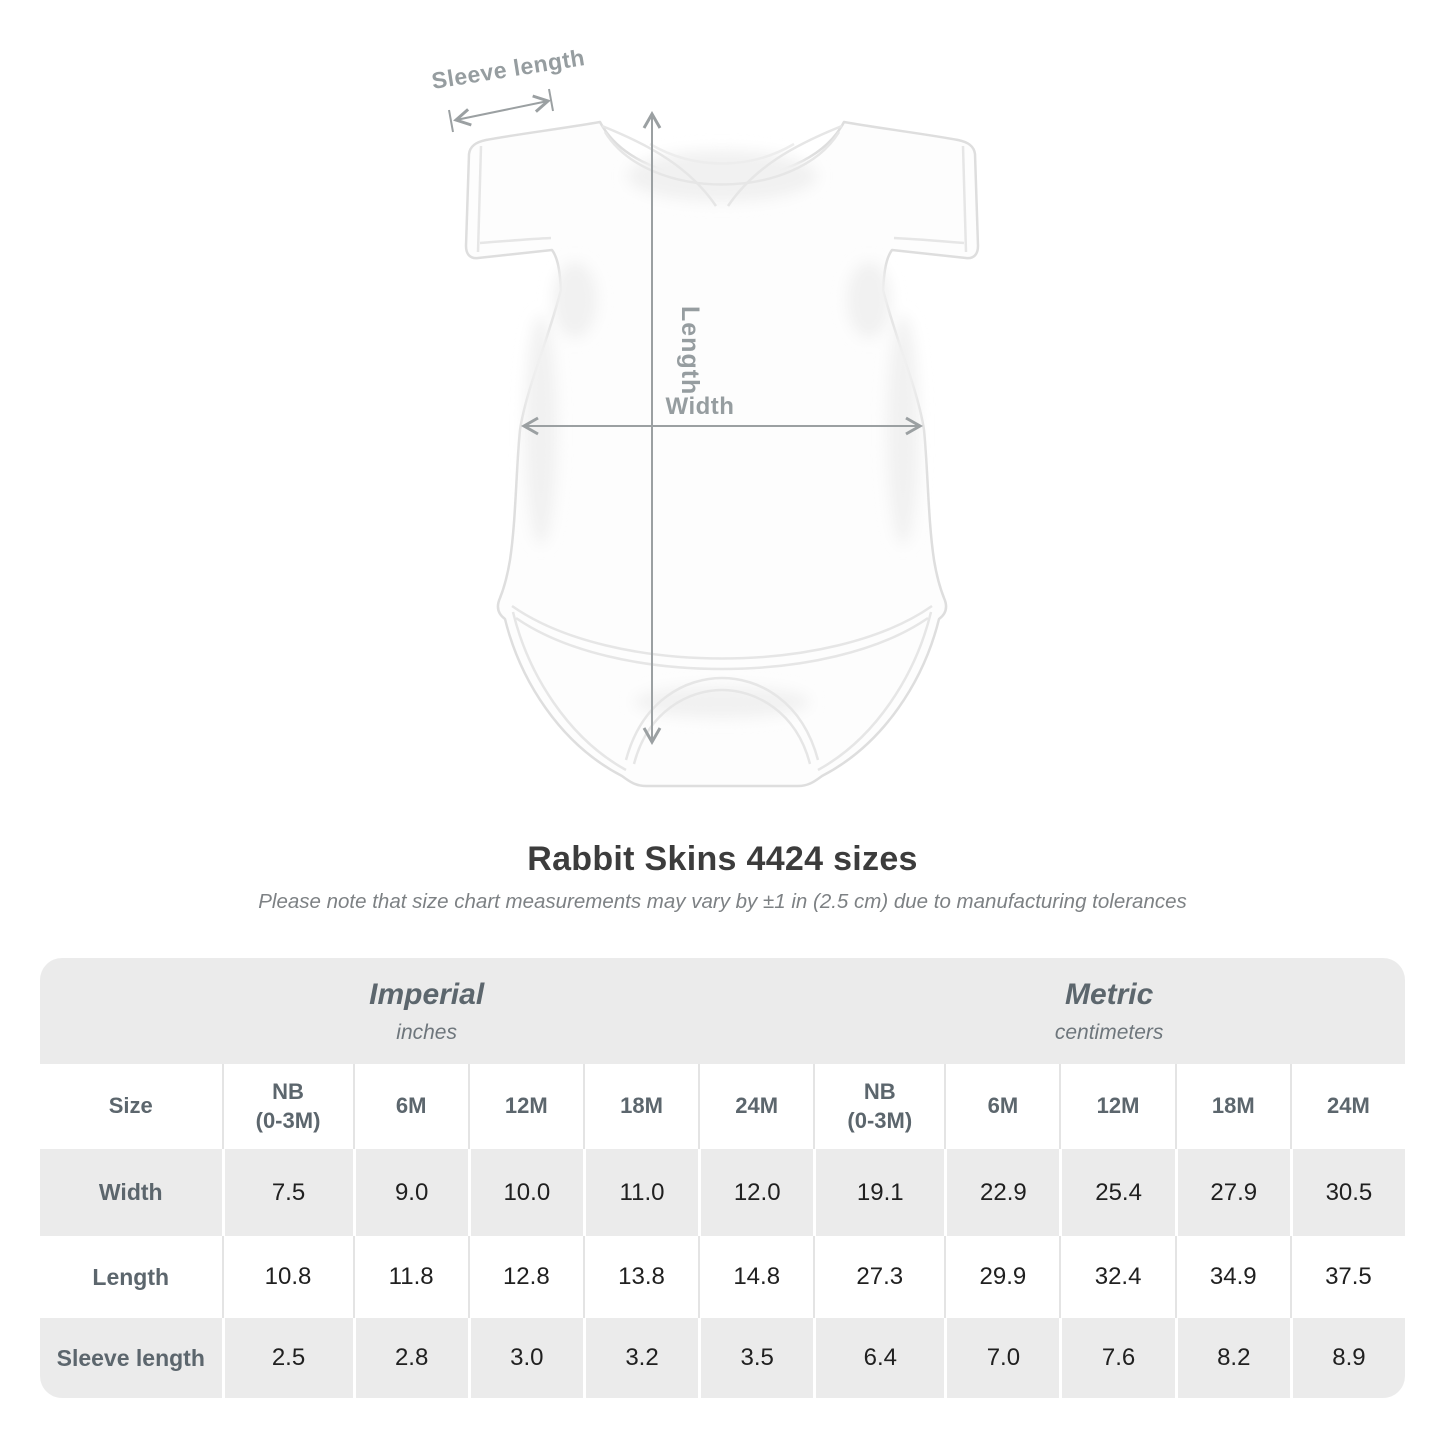 The image size is (1445, 1445). Describe the element at coordinates (1116, 1277) in the screenshot. I see `table-cell: 32.4` at that location.